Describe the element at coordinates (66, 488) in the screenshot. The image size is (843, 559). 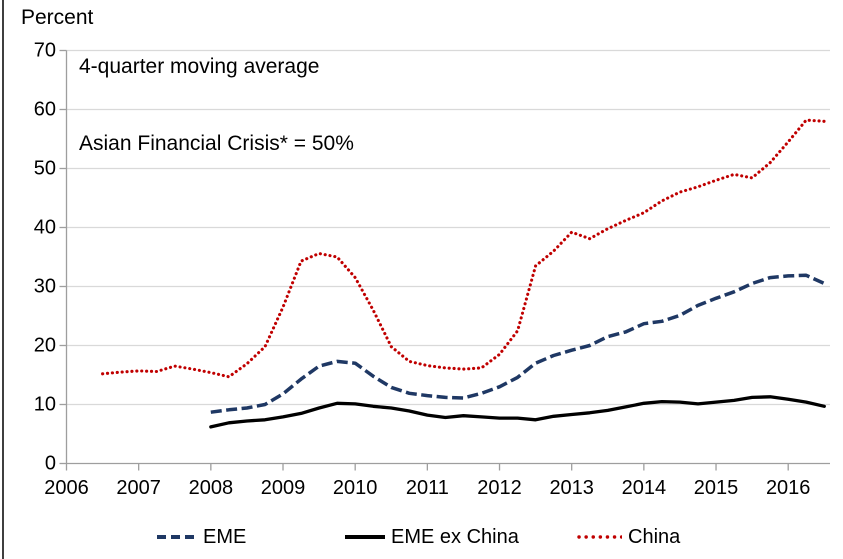
I see `x-tick-label-2006: 2006` at that location.